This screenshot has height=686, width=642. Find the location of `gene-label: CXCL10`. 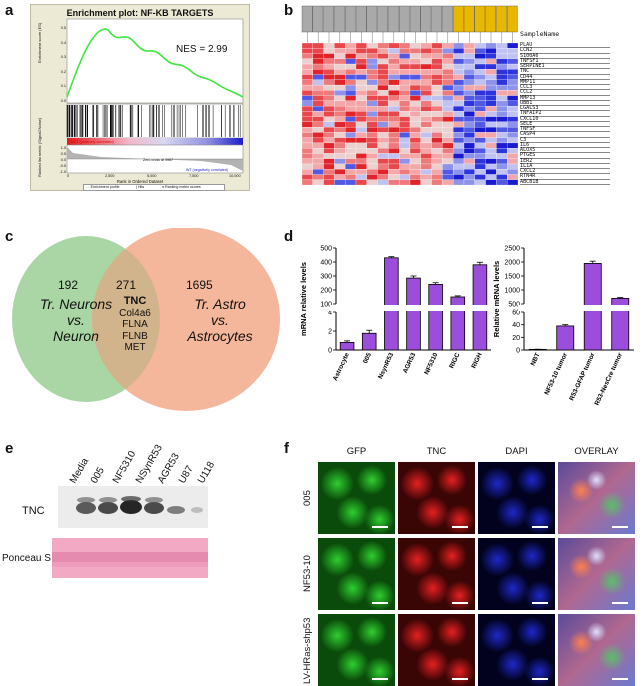

gene-label: CXCL10 is located at coordinates (565, 119).